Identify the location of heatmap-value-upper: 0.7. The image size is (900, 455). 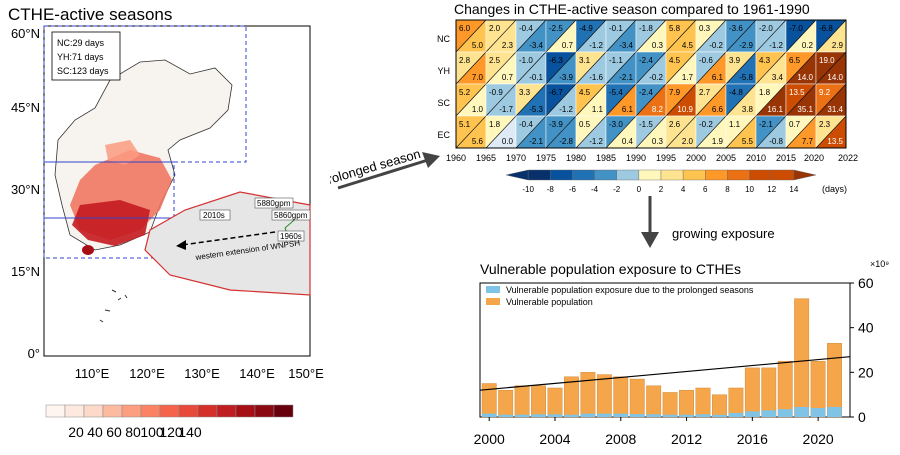
(795, 124).